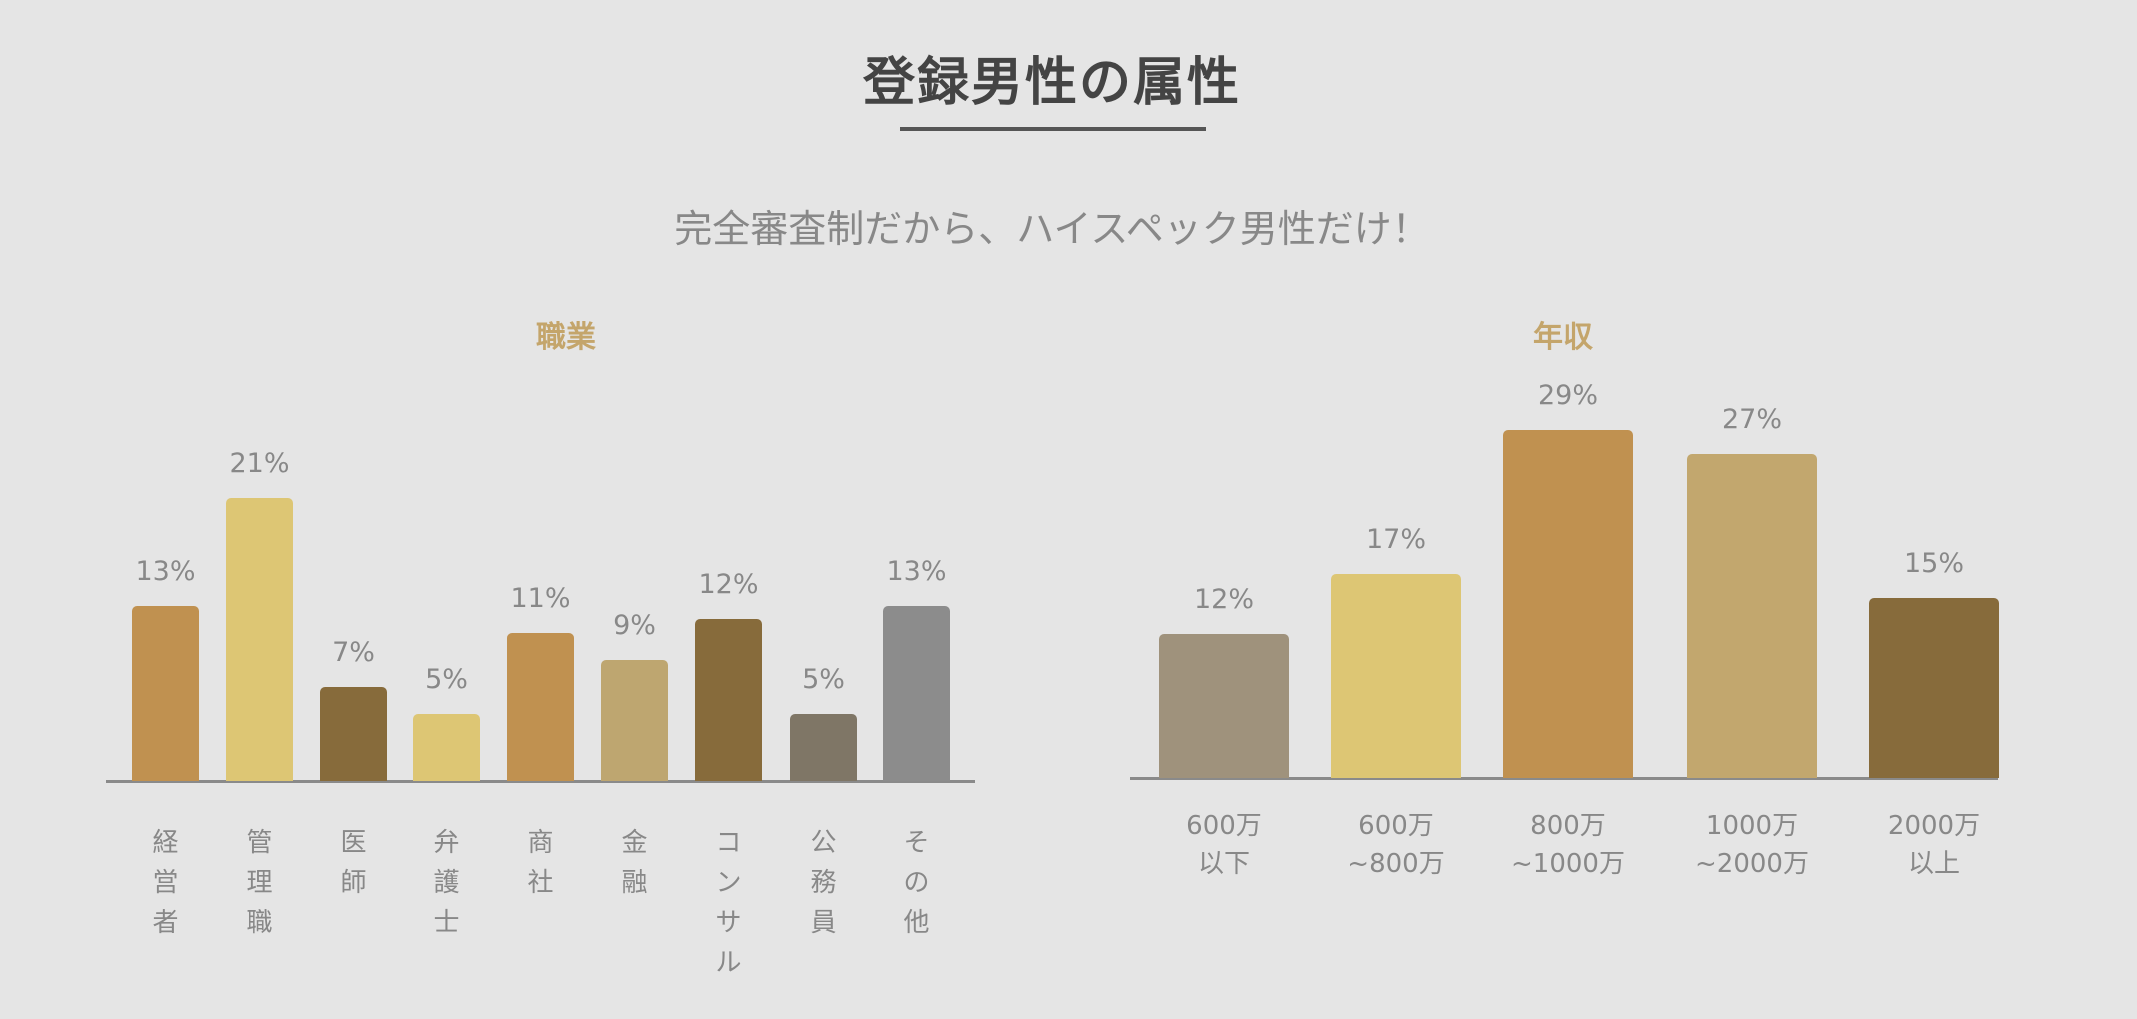 This screenshot has width=2137, height=1019. What do you see at coordinates (540, 781) in the screenshot?
I see `occupation-x-axis` at bounding box center [540, 781].